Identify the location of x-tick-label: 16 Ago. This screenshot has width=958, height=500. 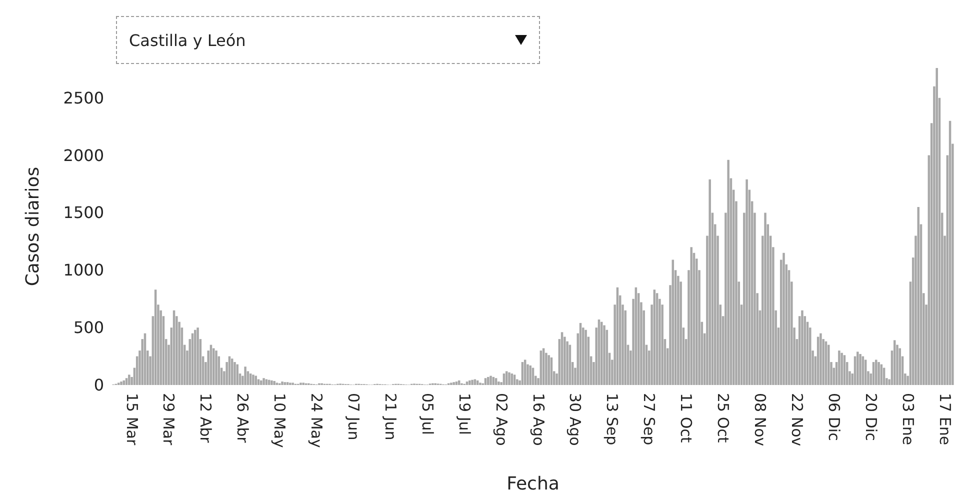
(538, 419).